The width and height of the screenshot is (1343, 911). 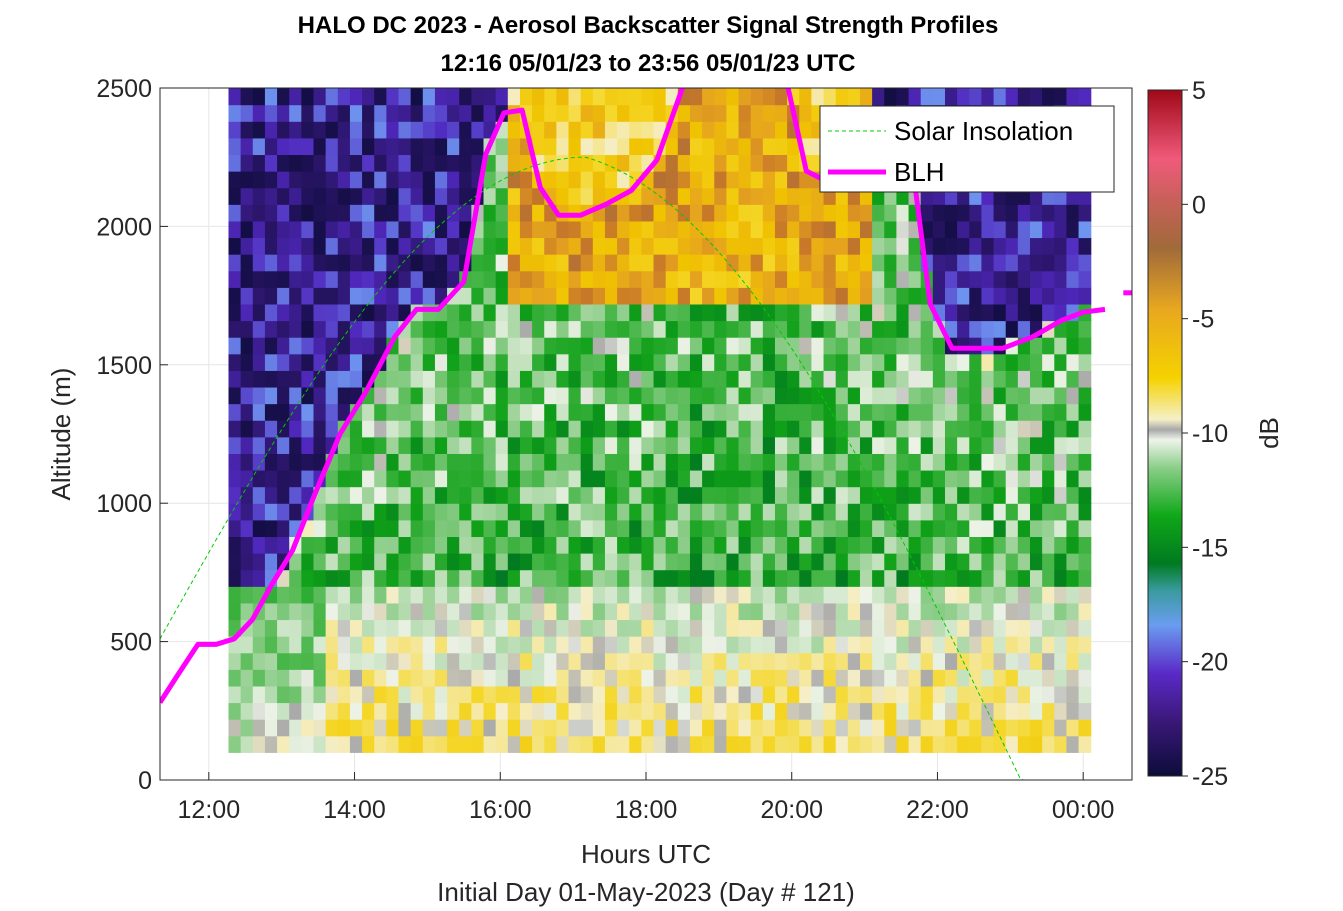 What do you see at coordinates (648, 63) in the screenshot?
I see `chart-subtitle: 12:16 05/01/23 to 23:56 05/01/23 UTC` at bounding box center [648, 63].